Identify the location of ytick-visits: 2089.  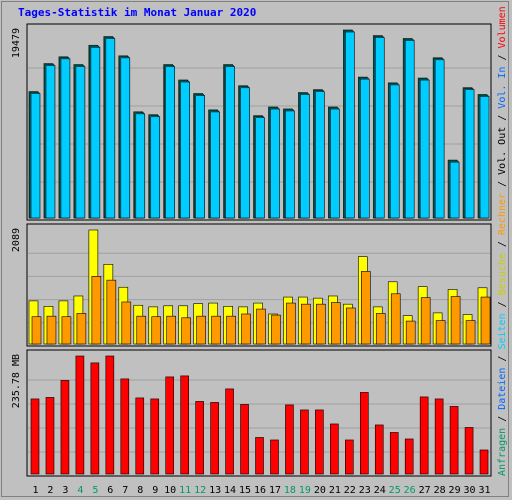
(16, 240).